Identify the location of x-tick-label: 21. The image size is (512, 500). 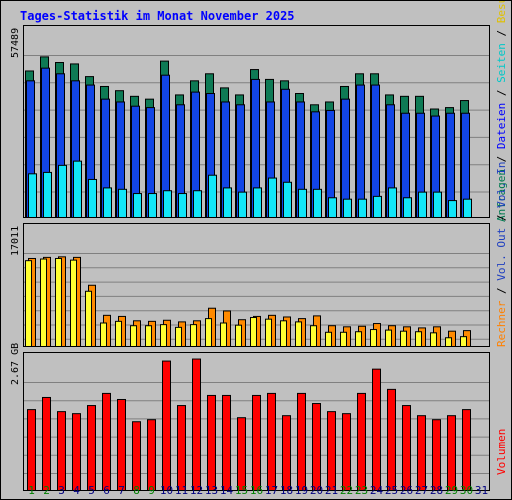
(331, 490).